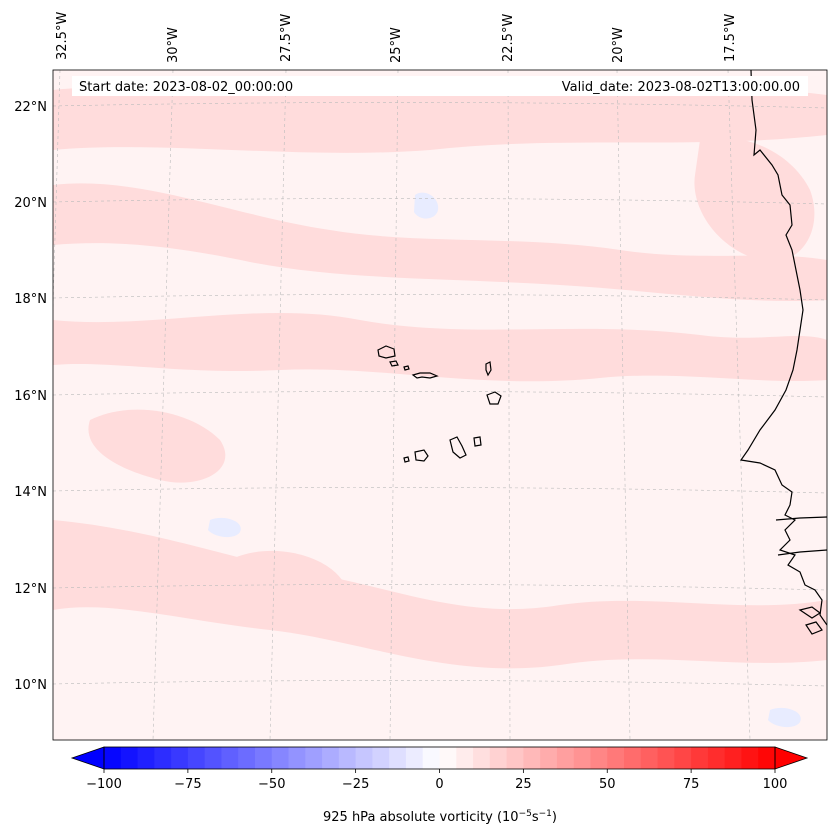  Describe the element at coordinates (691, 784) in the screenshot. I see `colorbar-tick-label: 75` at that location.